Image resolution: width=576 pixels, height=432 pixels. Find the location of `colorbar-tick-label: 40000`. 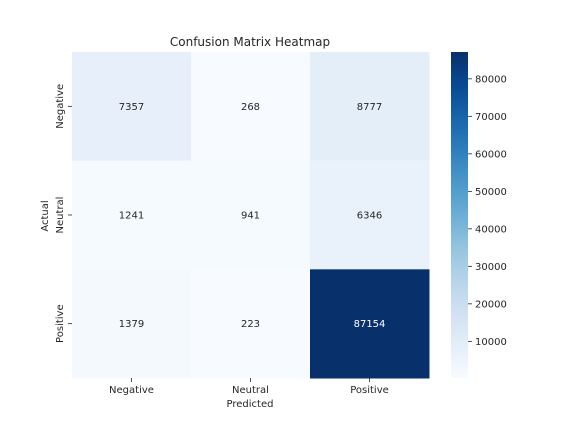

colorbar-tick-label: 40000 is located at coordinates (491, 229).